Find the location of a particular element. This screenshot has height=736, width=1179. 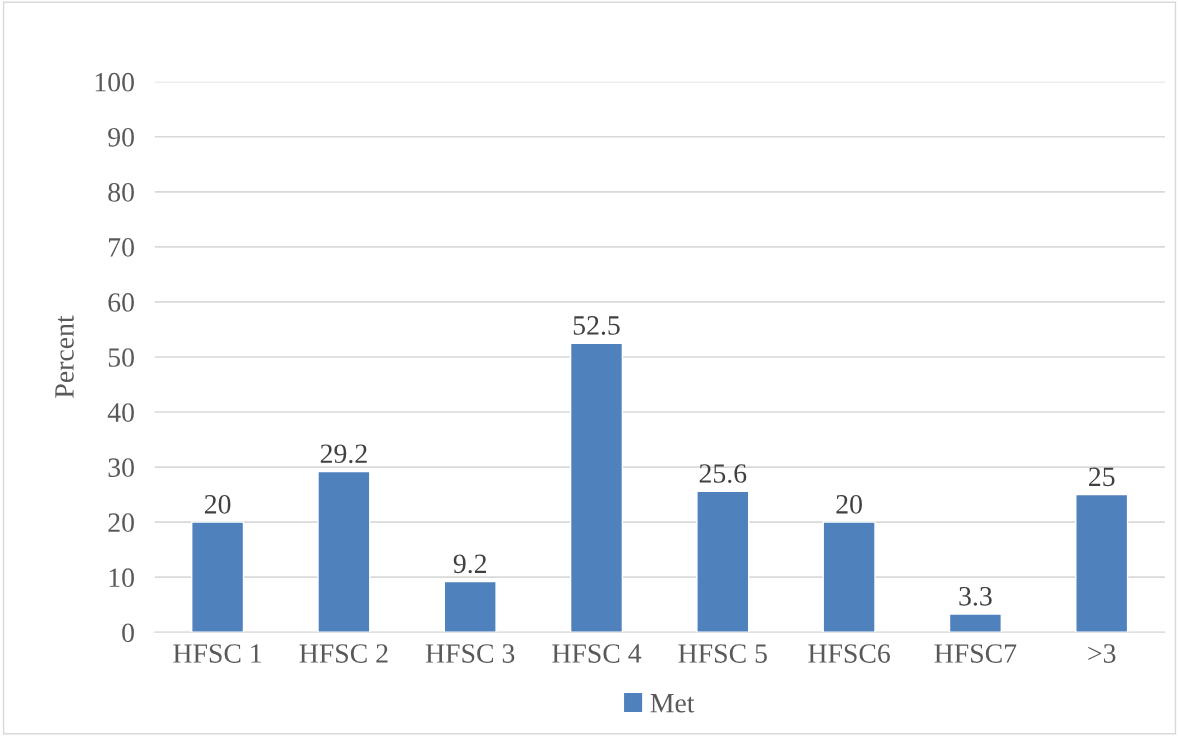

y-tick-label: 50 is located at coordinates (121, 357).